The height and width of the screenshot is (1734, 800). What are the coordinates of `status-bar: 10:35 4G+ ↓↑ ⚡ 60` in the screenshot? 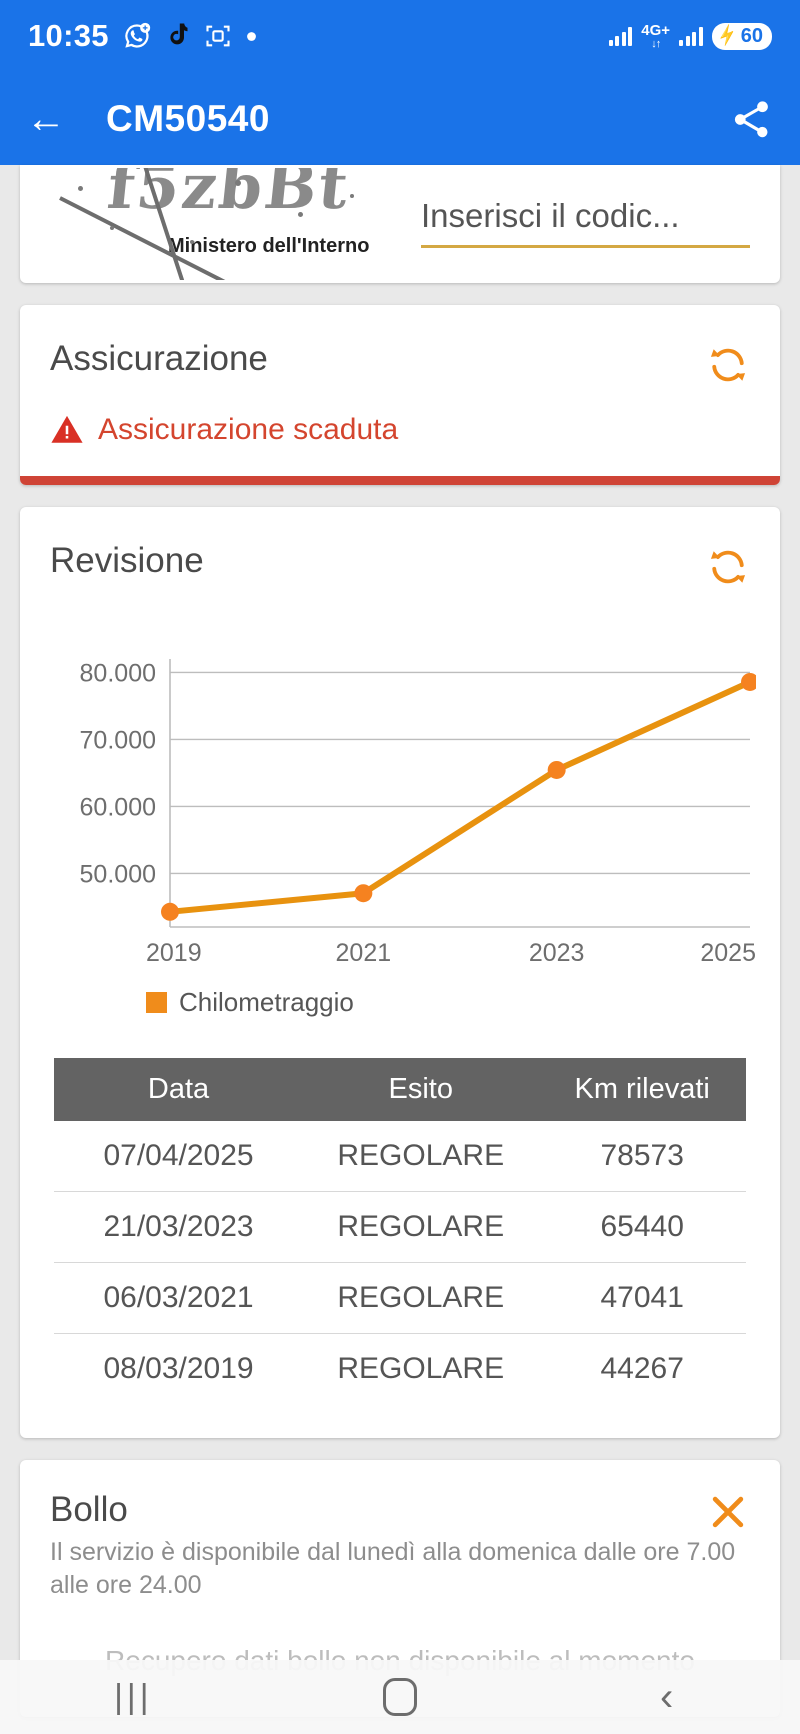 It's located at (400, 36).